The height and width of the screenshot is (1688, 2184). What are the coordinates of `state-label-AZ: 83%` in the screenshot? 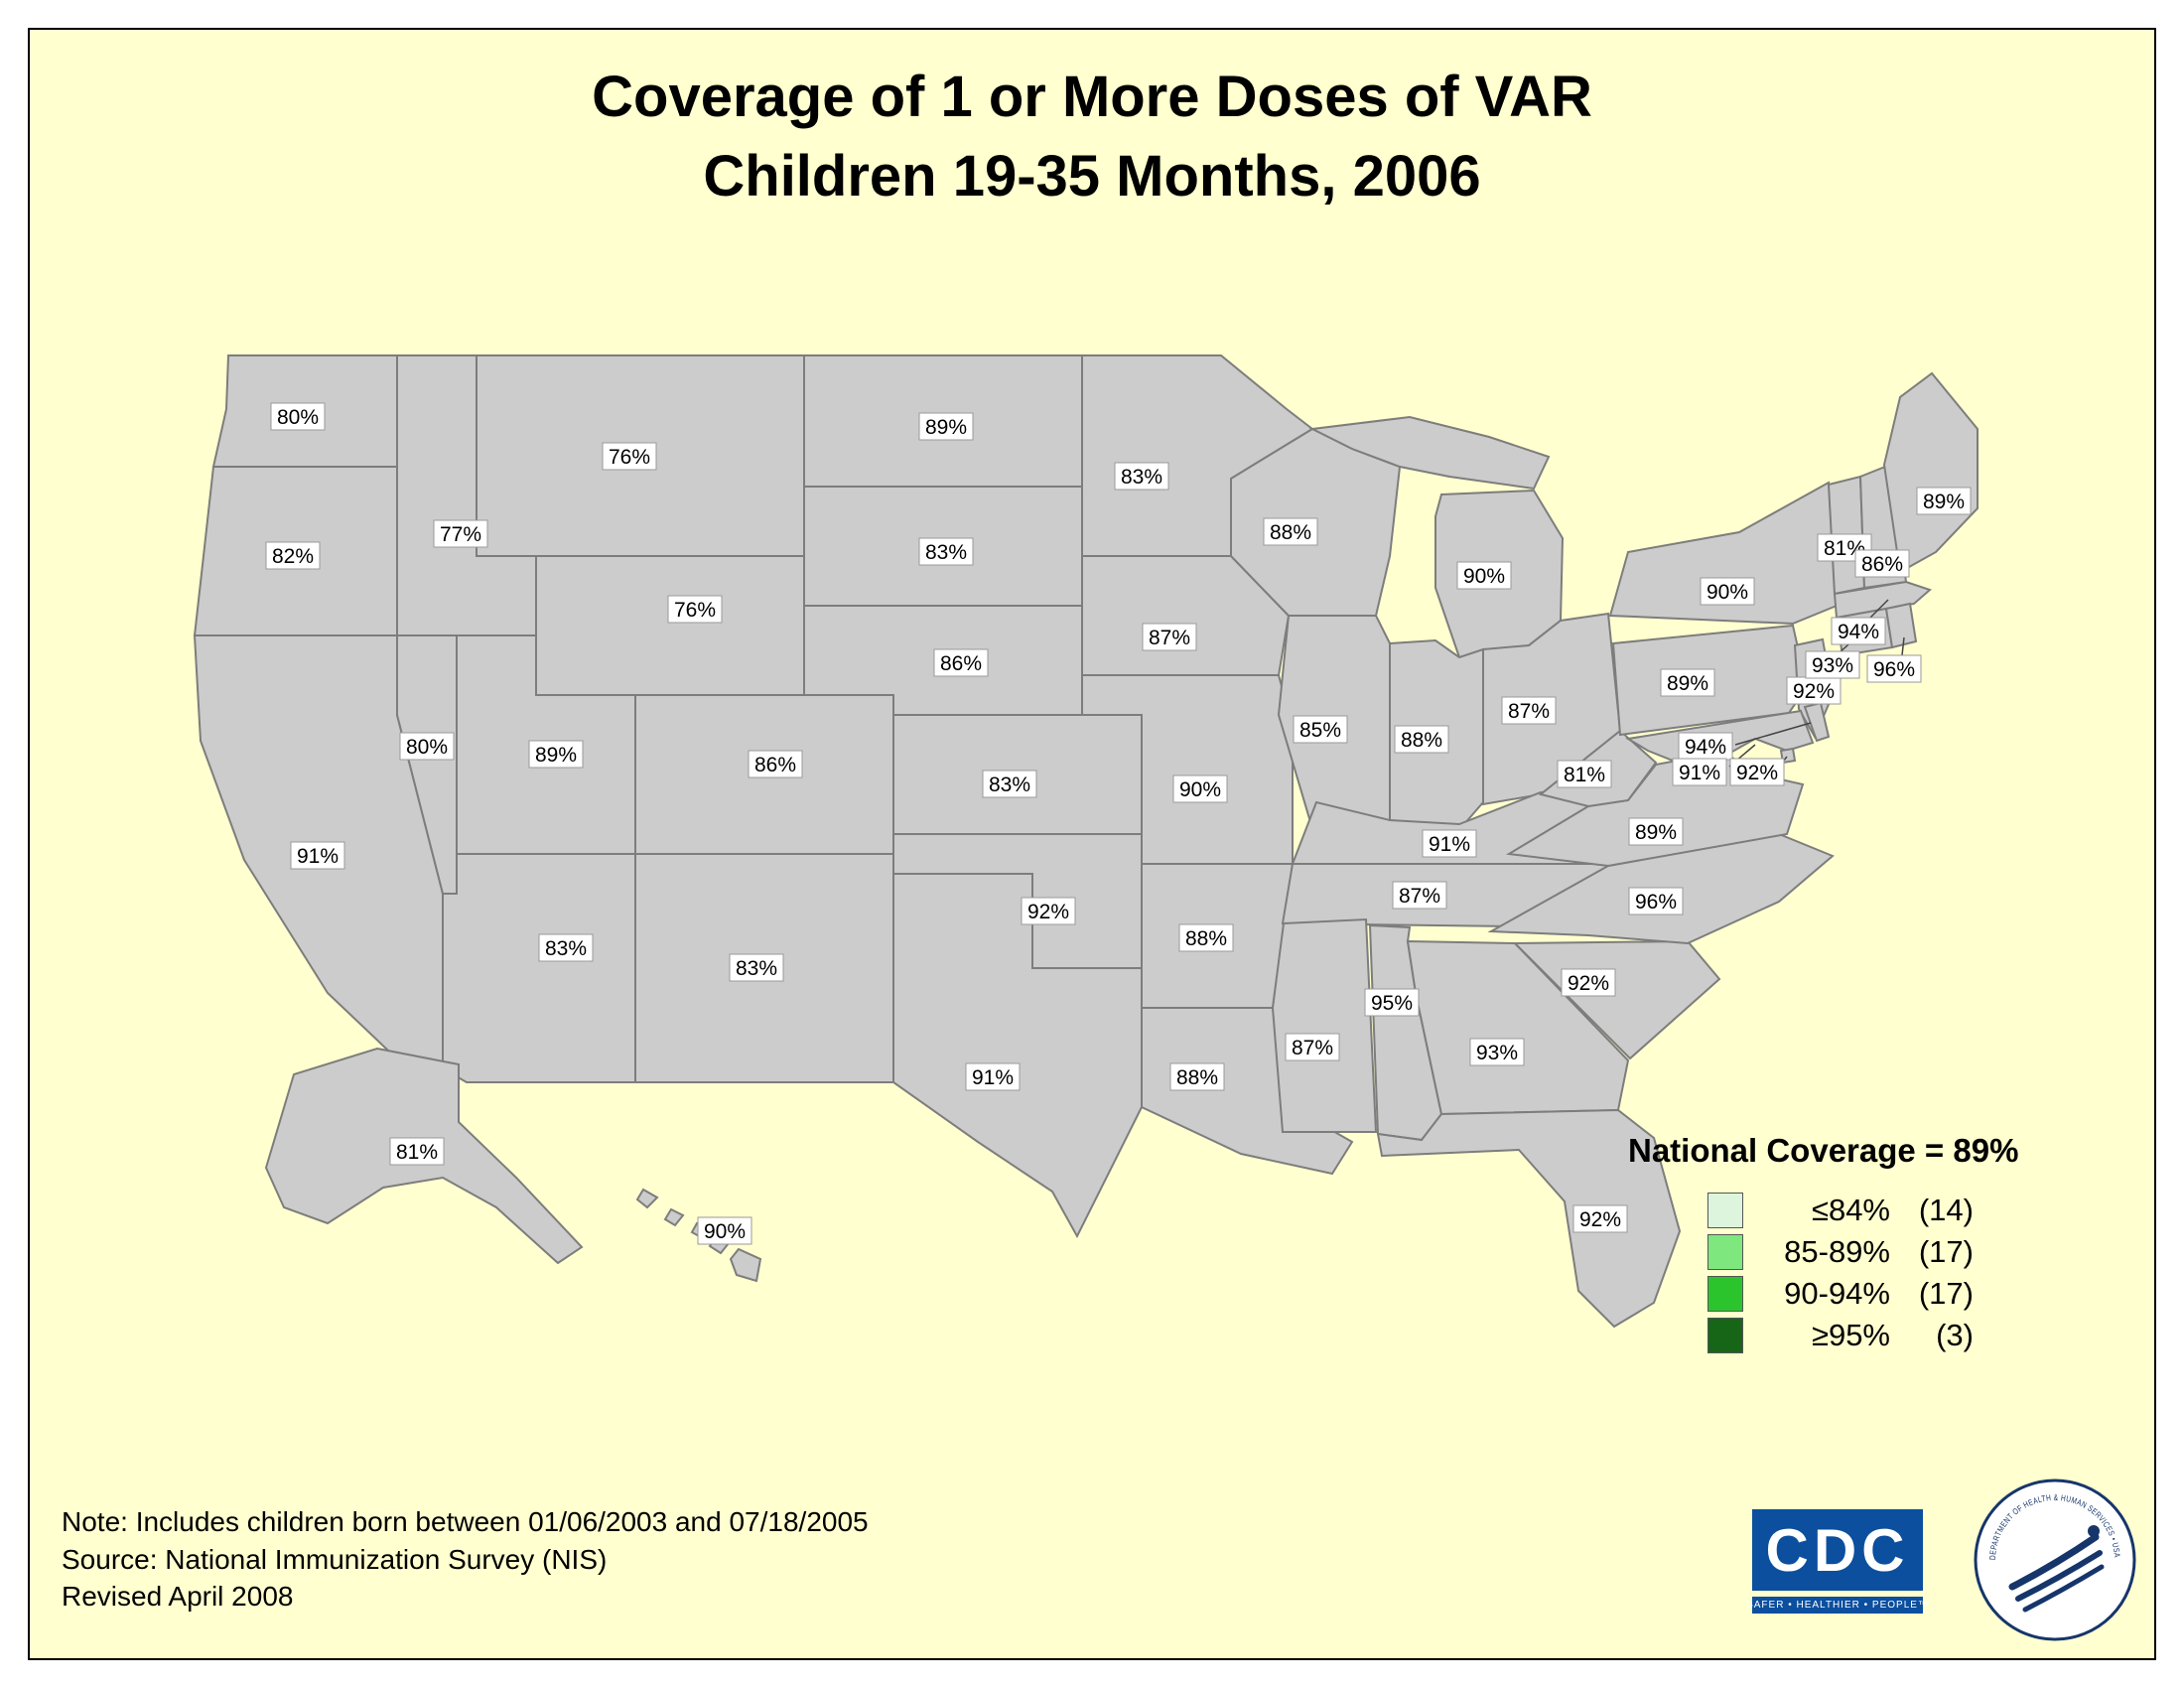 It's located at (566, 947).